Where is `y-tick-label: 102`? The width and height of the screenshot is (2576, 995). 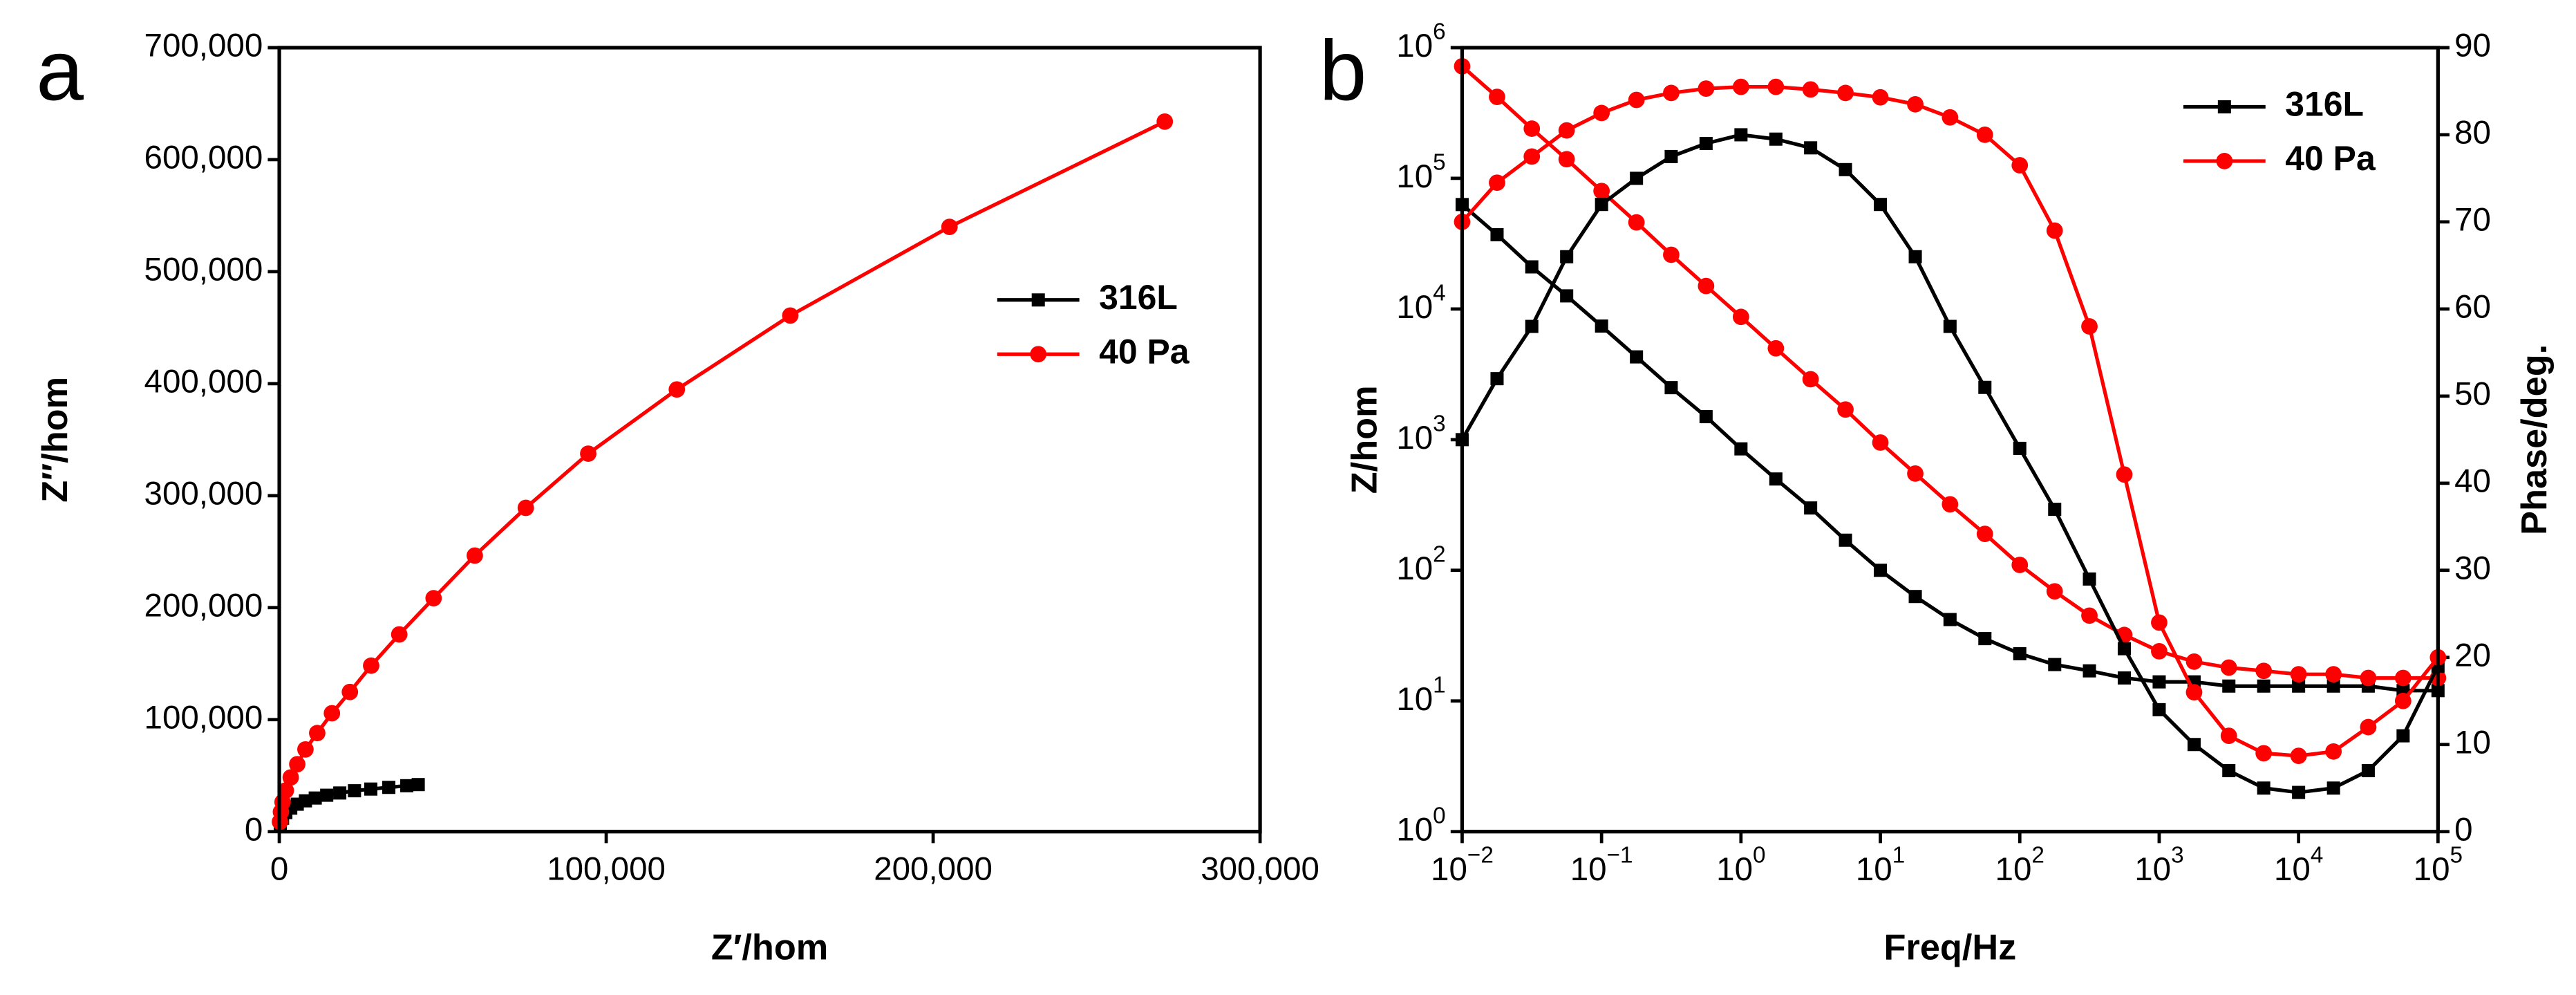 y-tick-label: 102 is located at coordinates (1420, 563).